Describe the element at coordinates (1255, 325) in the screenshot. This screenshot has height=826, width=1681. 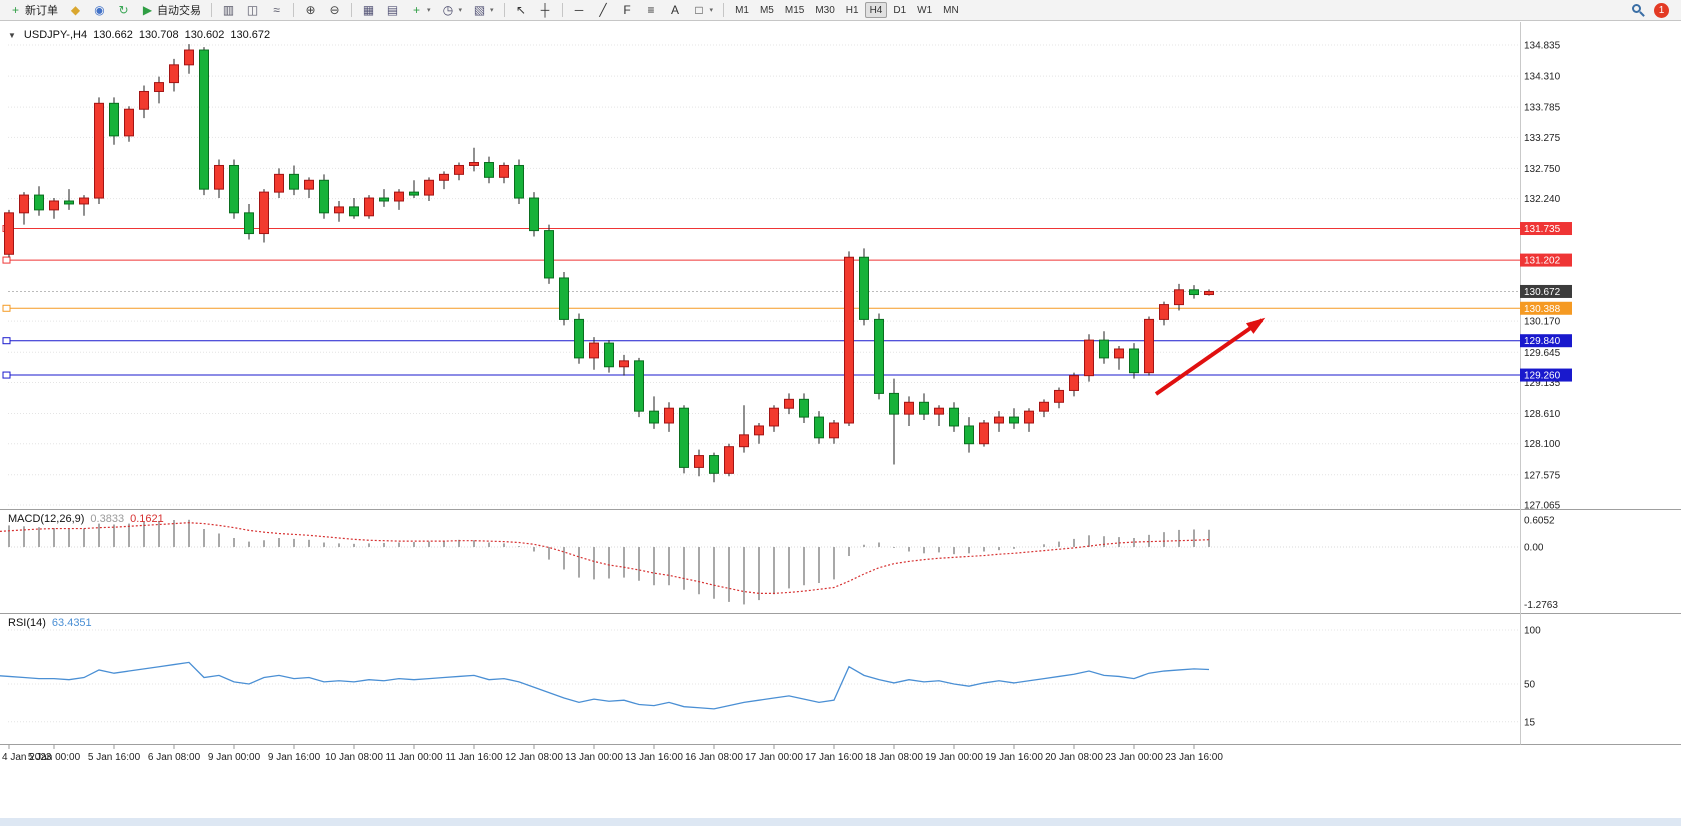
I see `arrow-head` at that location.